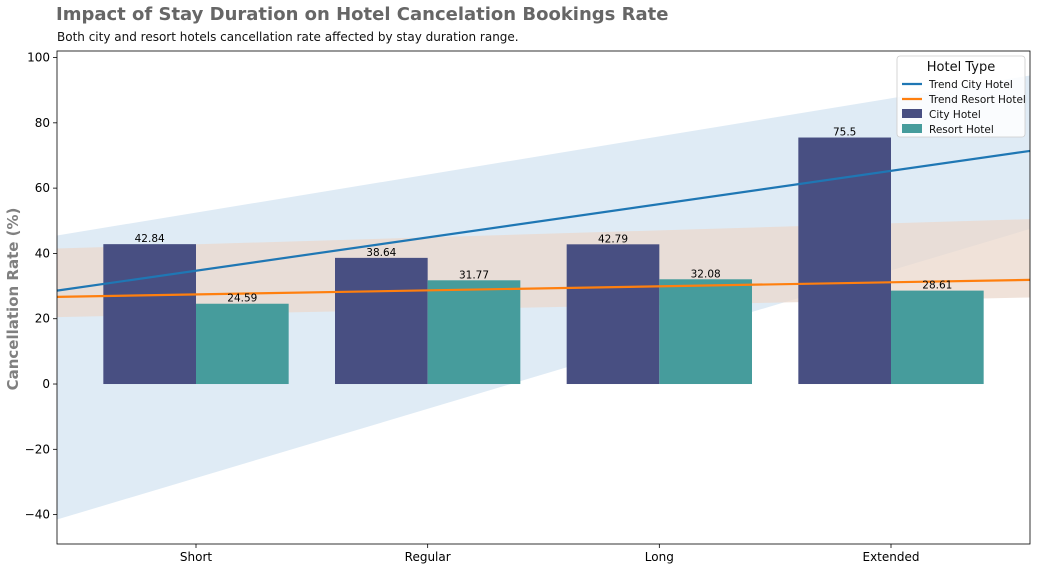 This screenshot has width=1037, height=571. I want to click on legend-swatch-resort-hotel, so click(912, 128).